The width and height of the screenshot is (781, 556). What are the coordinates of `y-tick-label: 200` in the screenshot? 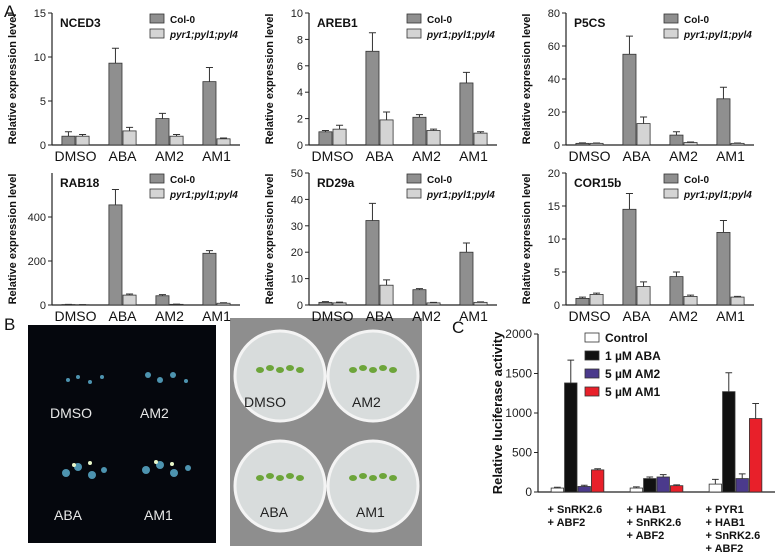 It's located at (37, 262).